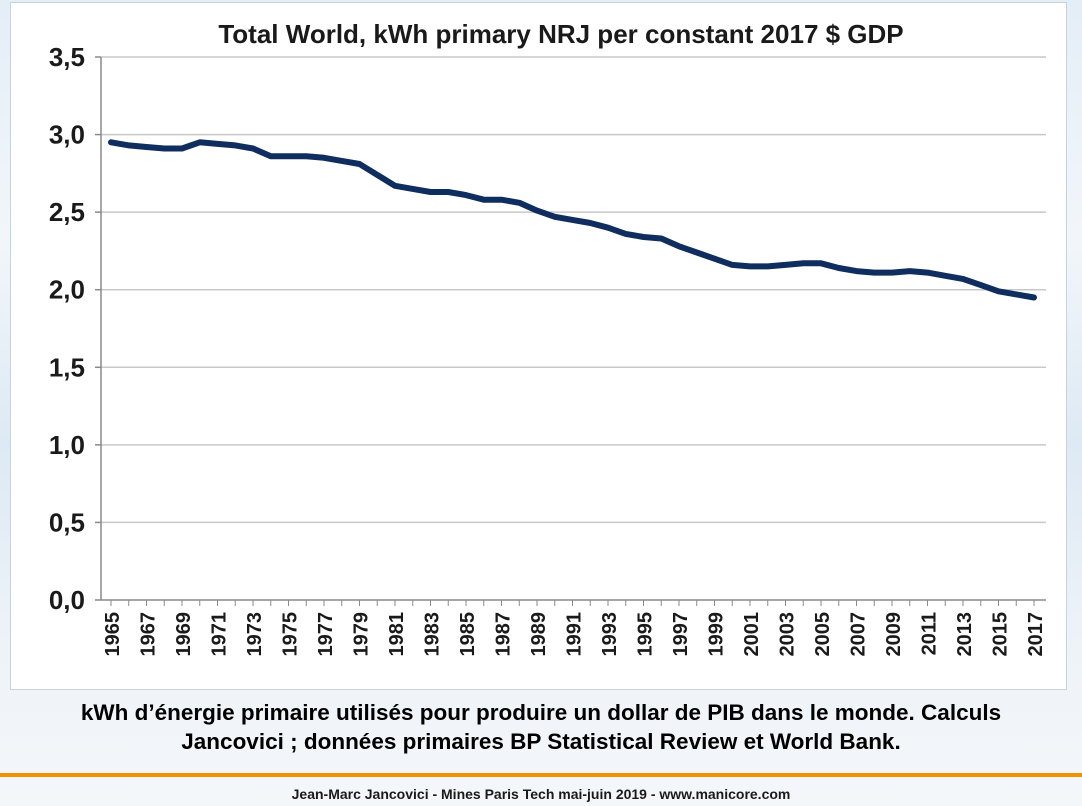  Describe the element at coordinates (788, 634) in the screenshot. I see `x-tick-label: 2003` at that location.